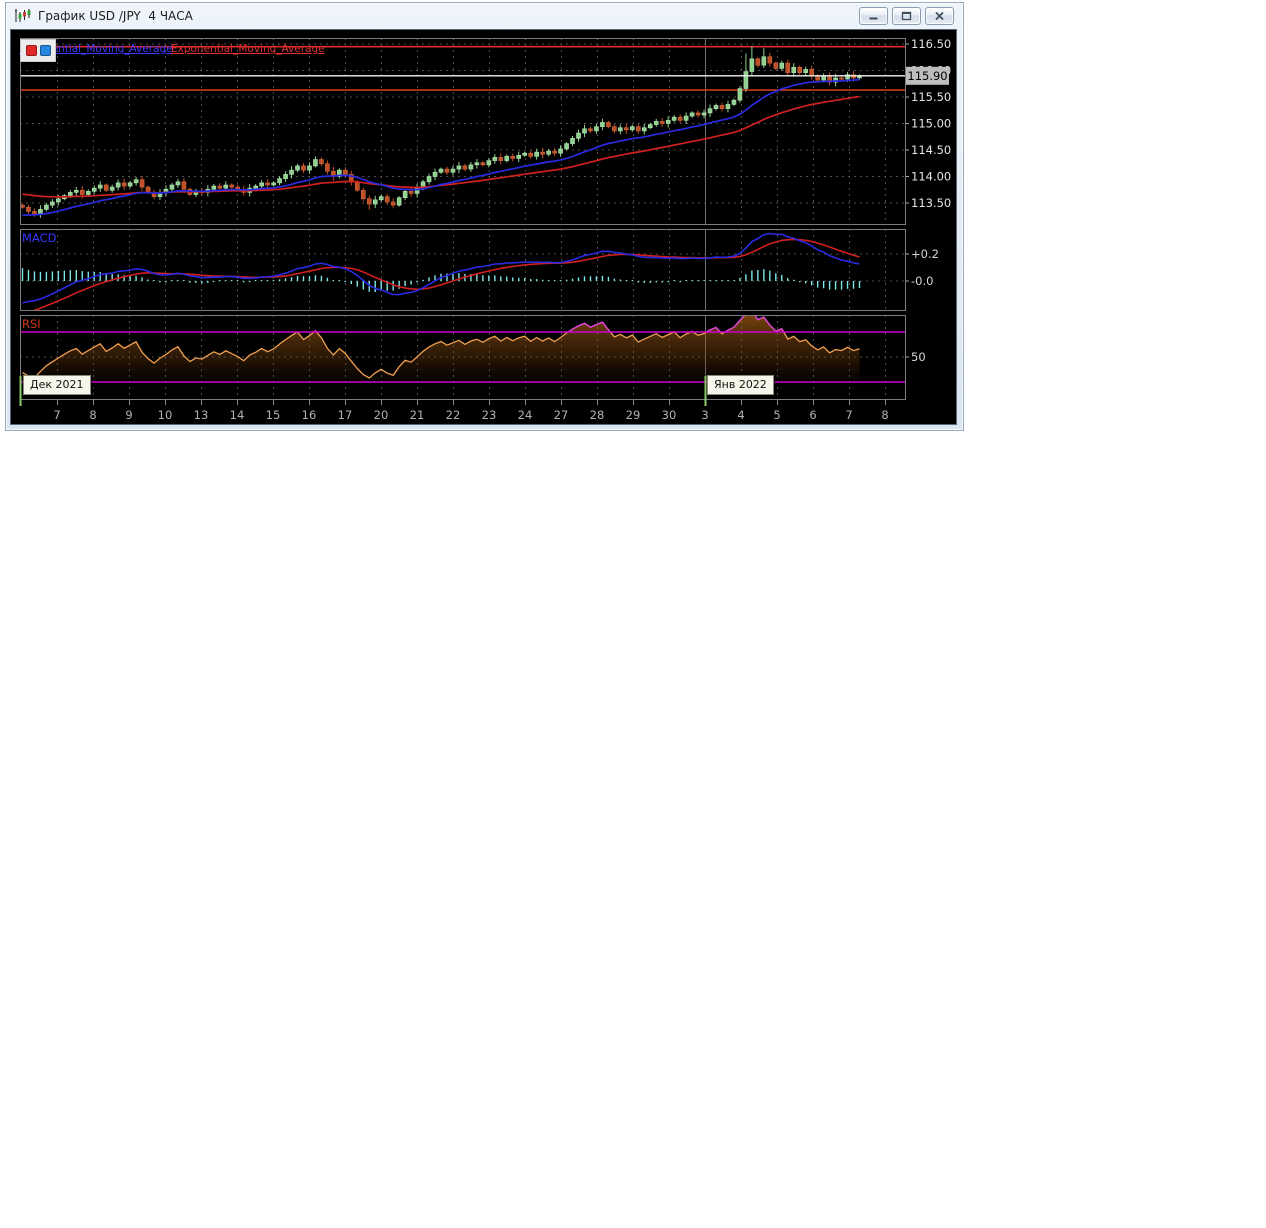 This screenshot has width=1266, height=1228. I want to click on svg-text: 13, so click(201, 415).